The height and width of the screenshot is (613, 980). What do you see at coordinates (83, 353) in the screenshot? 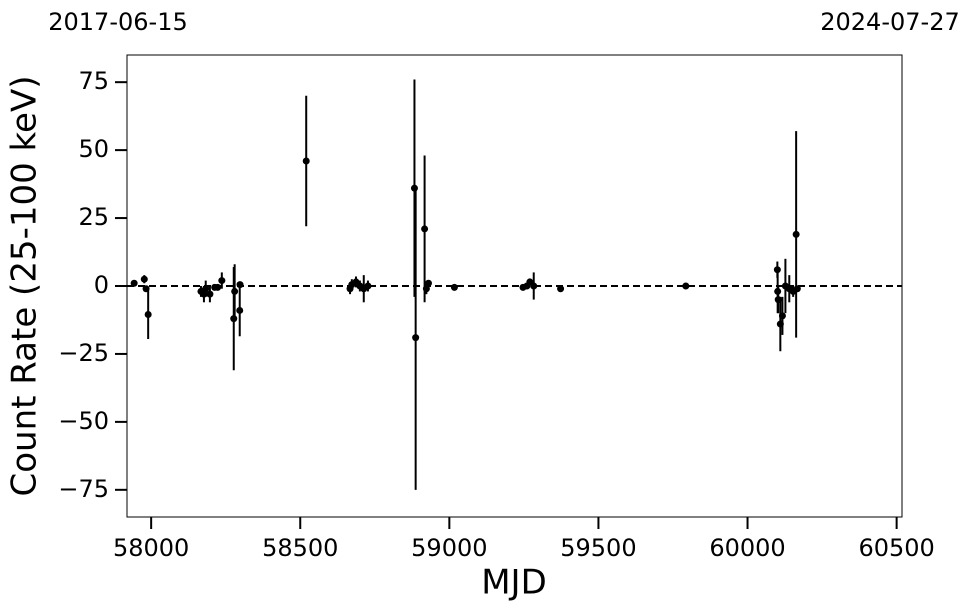
I see `y-tick-label: −25` at bounding box center [83, 353].